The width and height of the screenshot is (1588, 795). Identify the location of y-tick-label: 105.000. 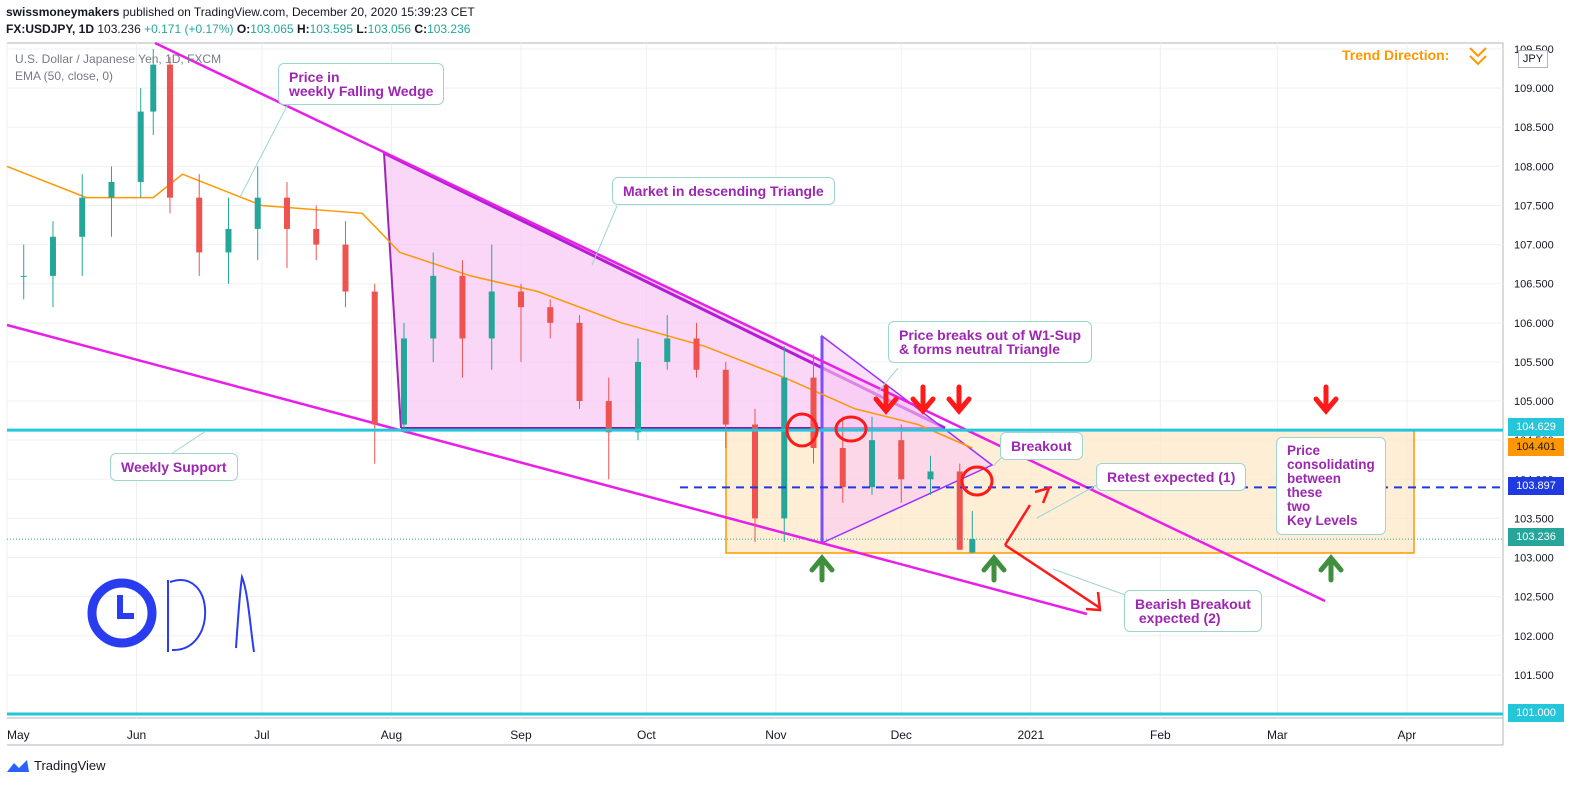
(1534, 402).